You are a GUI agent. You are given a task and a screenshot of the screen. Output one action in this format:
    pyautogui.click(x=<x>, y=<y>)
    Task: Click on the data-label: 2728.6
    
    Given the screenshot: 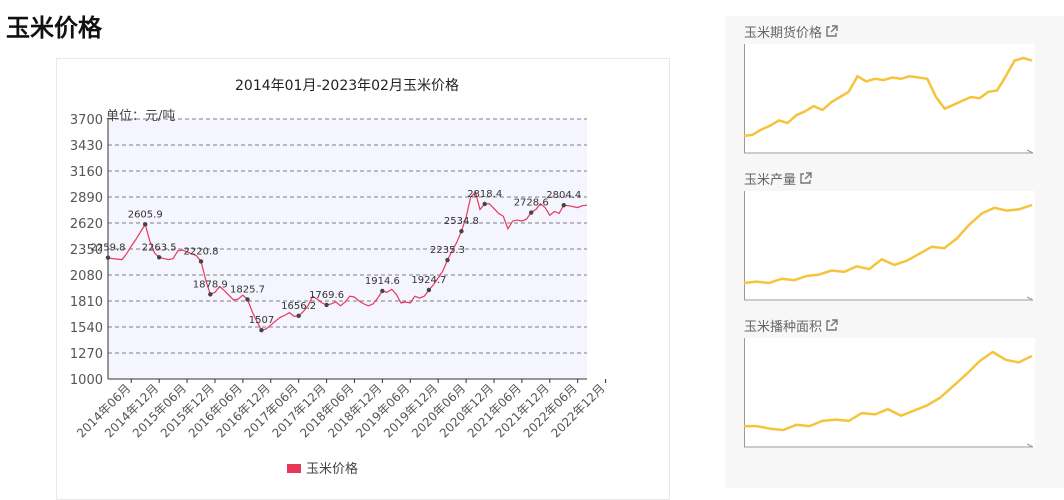 What is the action you would take?
    pyautogui.click(x=531, y=203)
    